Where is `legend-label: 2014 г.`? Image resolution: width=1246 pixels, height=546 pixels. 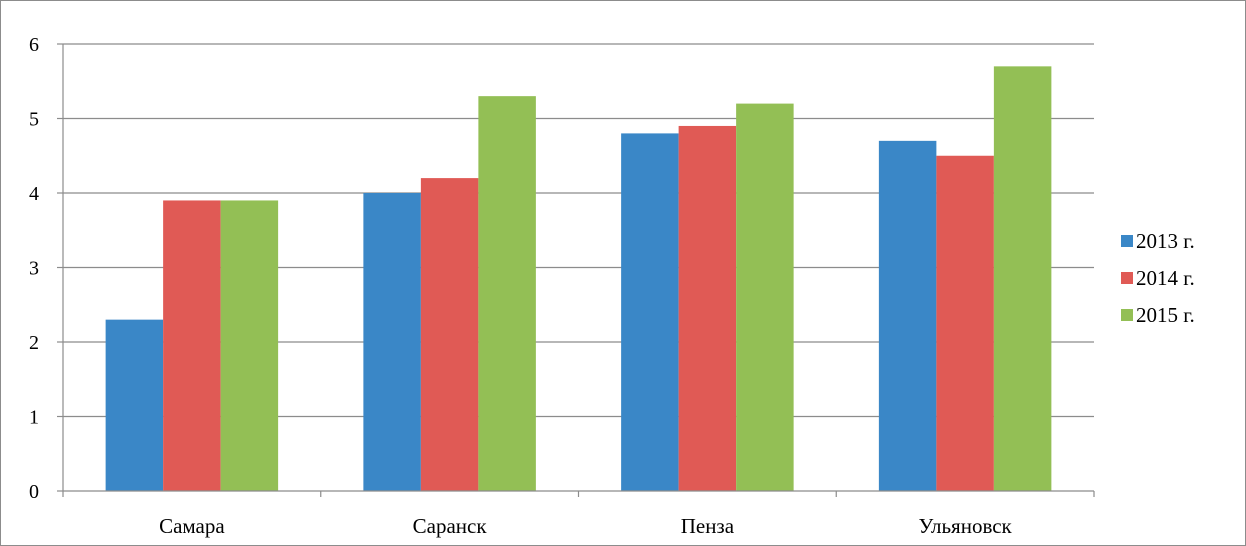
legend-label: 2014 г. is located at coordinates (1165, 278).